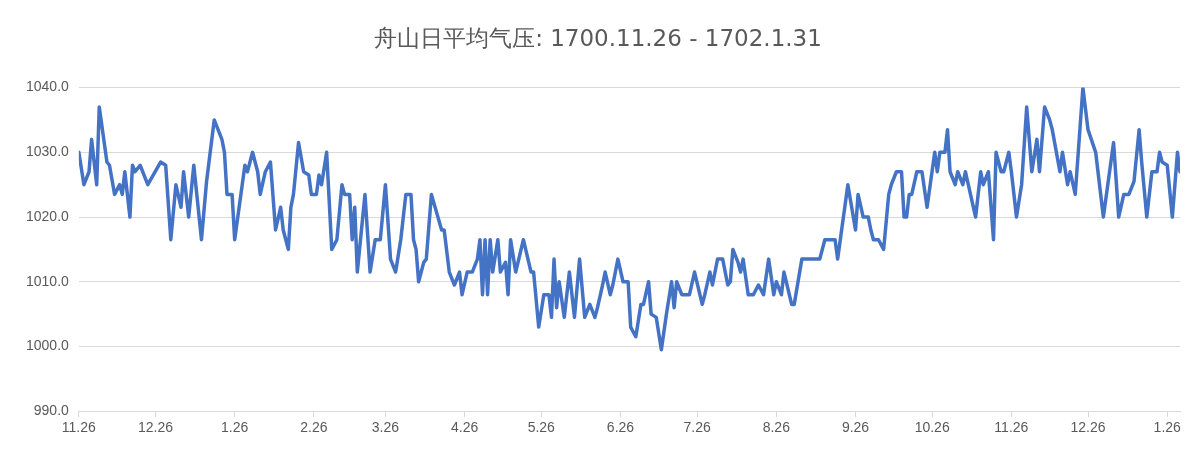  I want to click on y-tick-label: 990.0, so click(51, 410).